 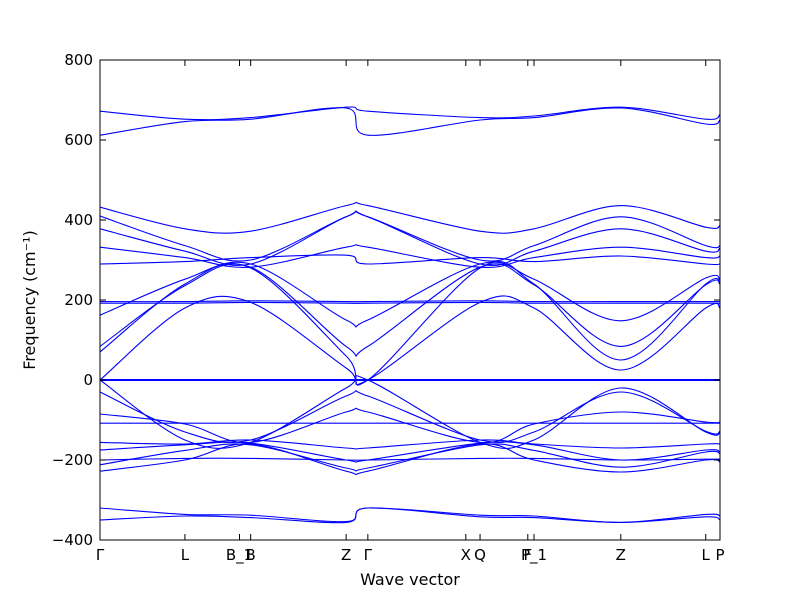 I want to click on x-tick-label: P, so click(x=719, y=555).